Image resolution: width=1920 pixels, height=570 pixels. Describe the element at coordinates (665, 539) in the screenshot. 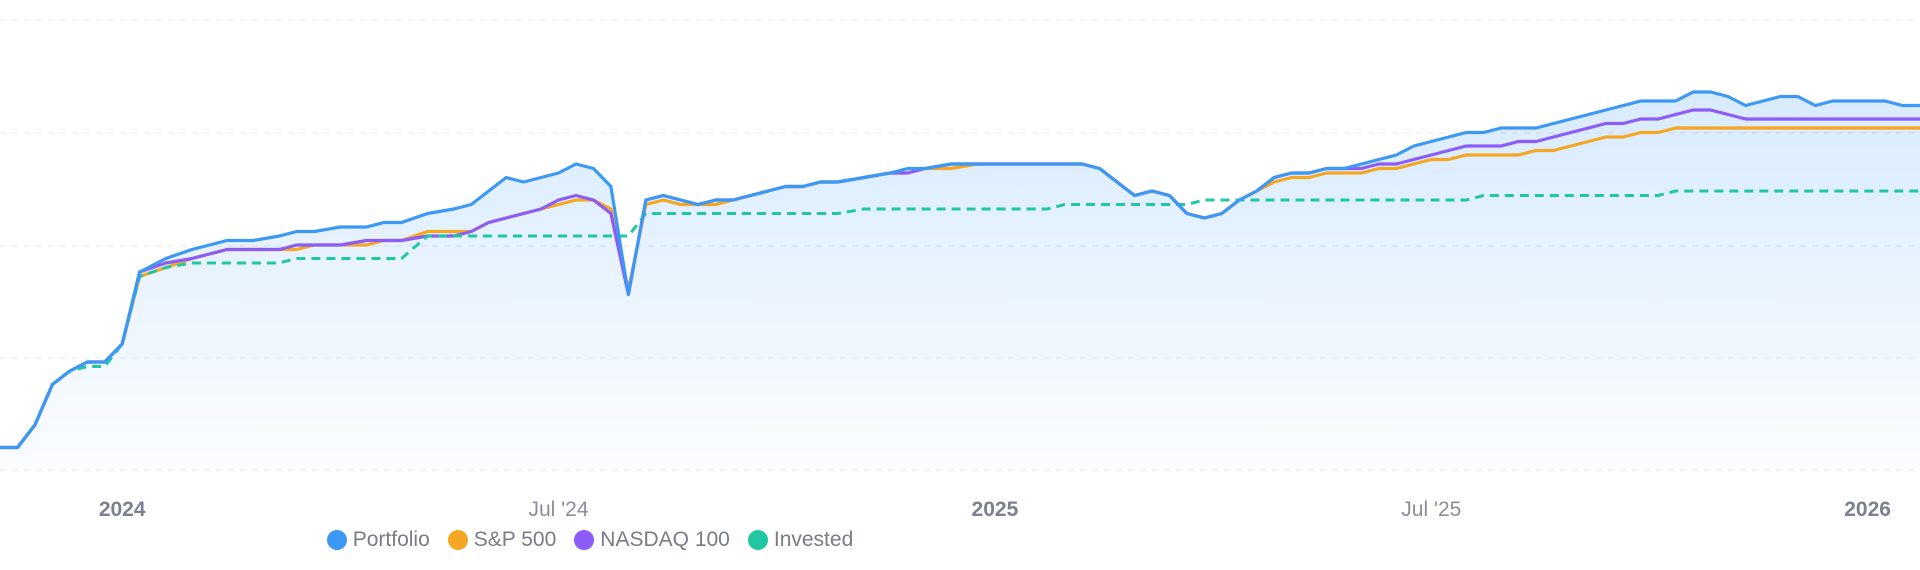

I see `legend-label-nasdaq: NASDAQ 100` at that location.